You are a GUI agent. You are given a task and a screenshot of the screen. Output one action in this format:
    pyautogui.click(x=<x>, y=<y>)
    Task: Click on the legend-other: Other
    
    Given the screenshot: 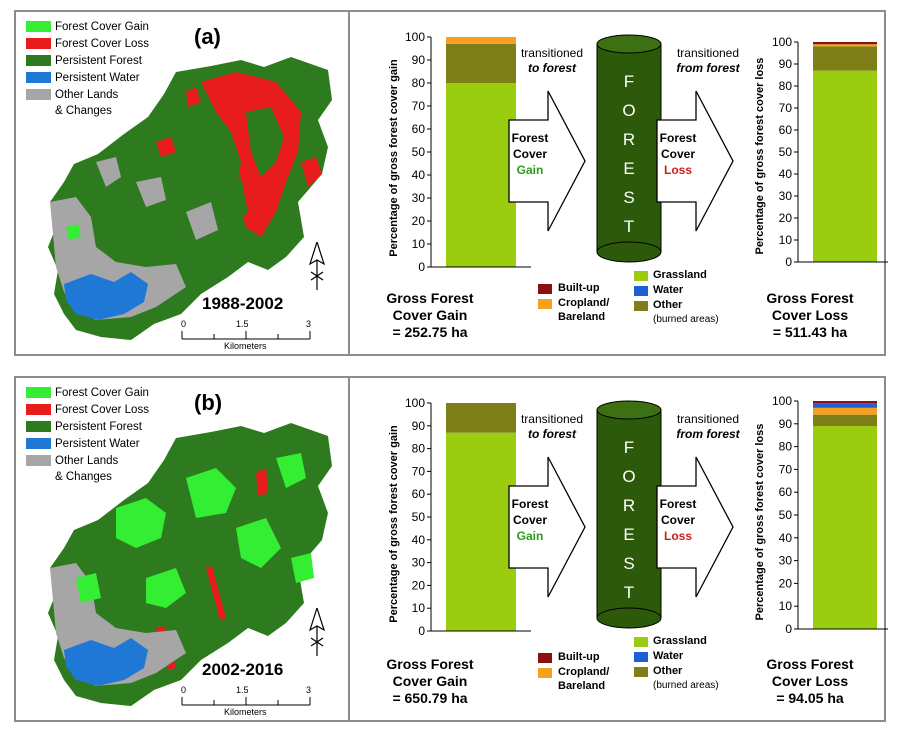 What is the action you would take?
    pyautogui.click(x=668, y=671)
    